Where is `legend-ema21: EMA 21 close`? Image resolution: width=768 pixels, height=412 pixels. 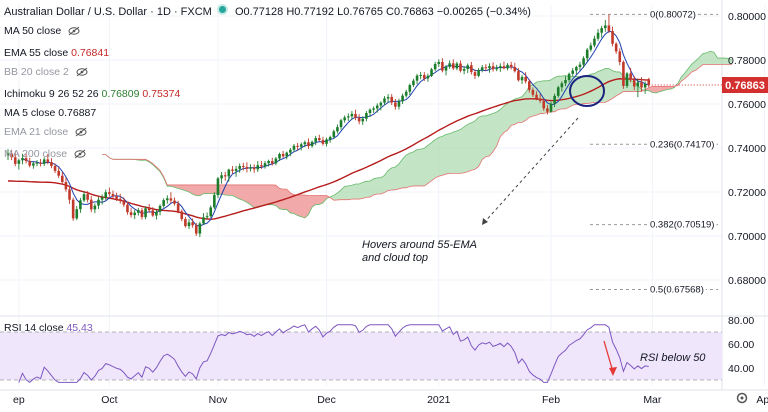 legend-ema21: EMA 21 close is located at coordinates (267, 133).